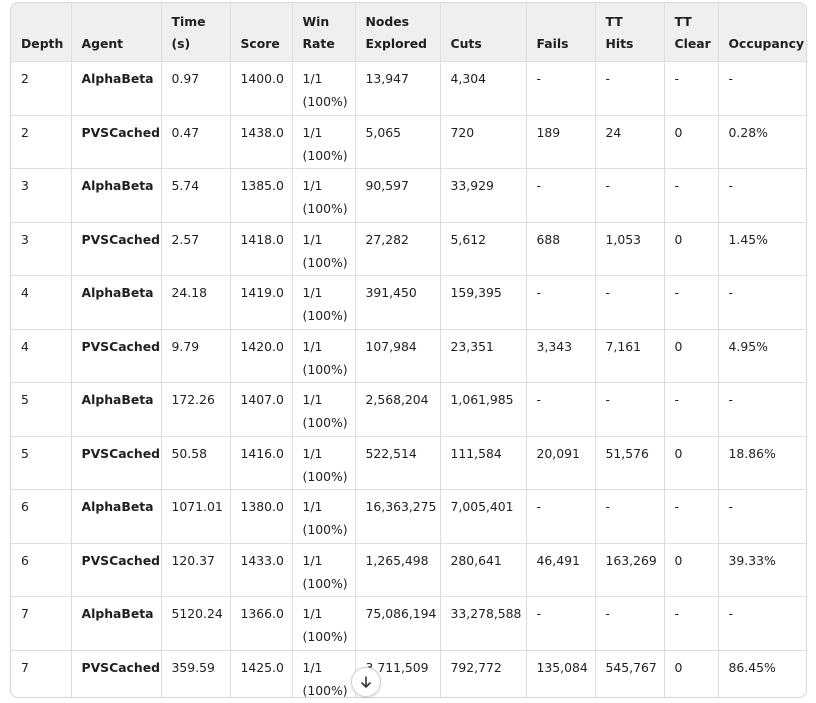 This screenshot has width=816, height=703. What do you see at coordinates (316, 21) in the screenshot?
I see `column-header-label: Win` at bounding box center [316, 21].